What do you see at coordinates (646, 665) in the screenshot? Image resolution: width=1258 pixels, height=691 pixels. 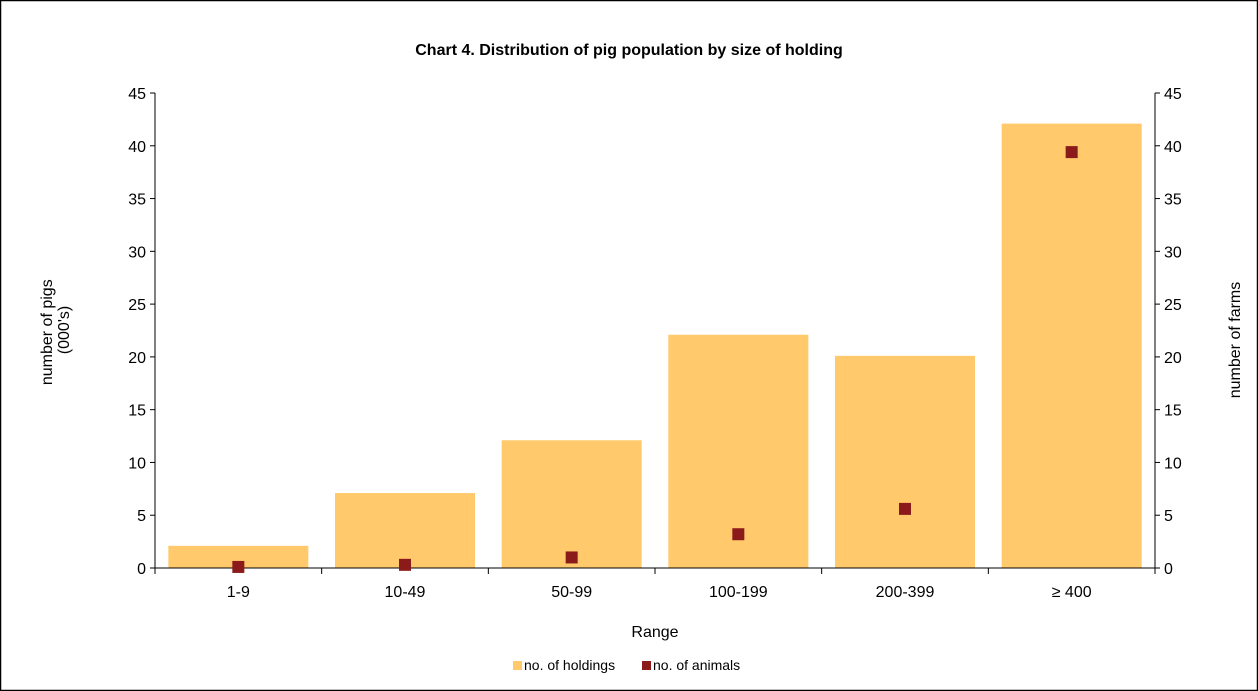 I see `legend-swatch-animals` at bounding box center [646, 665].